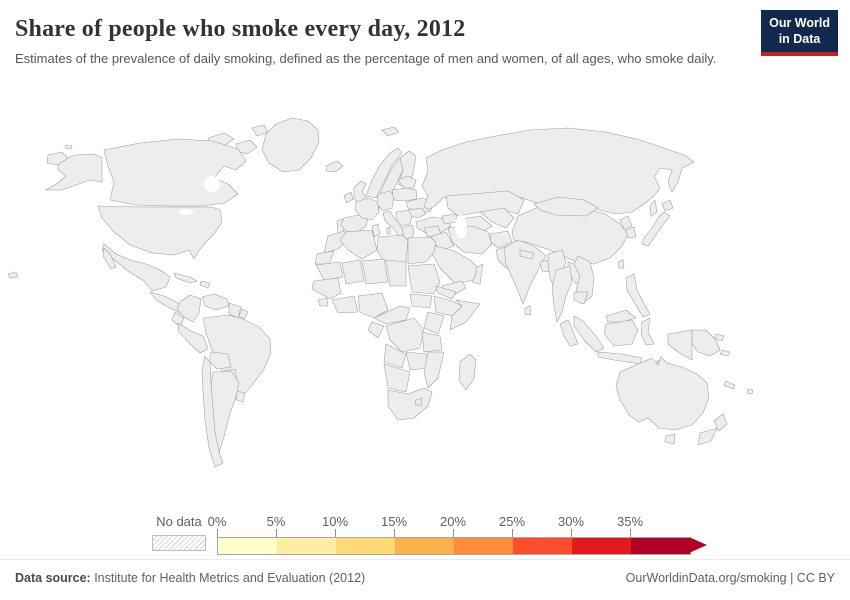  I want to click on country-south-sudan, so click(421, 301).